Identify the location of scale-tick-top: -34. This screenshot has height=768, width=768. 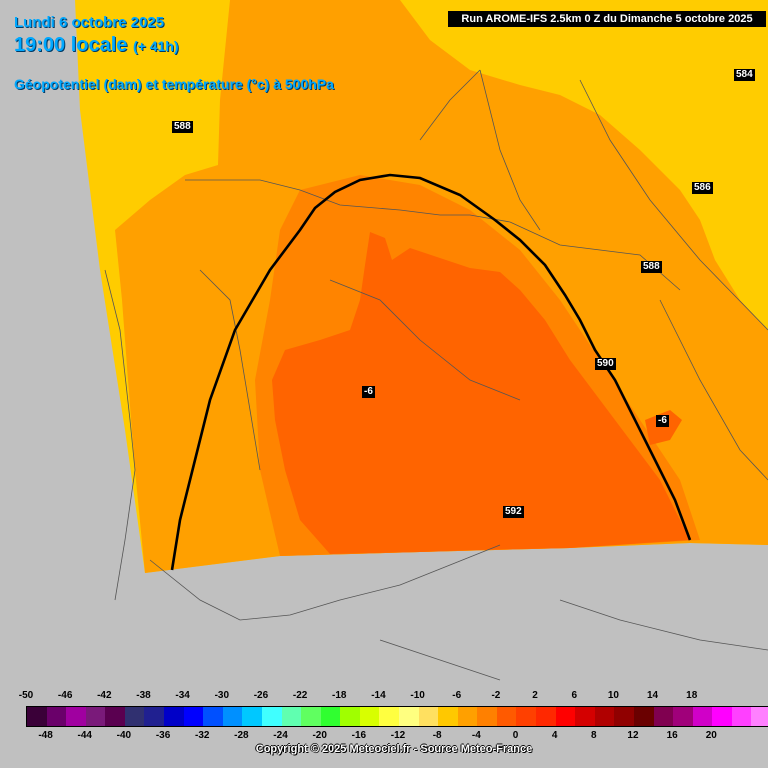
(182, 695).